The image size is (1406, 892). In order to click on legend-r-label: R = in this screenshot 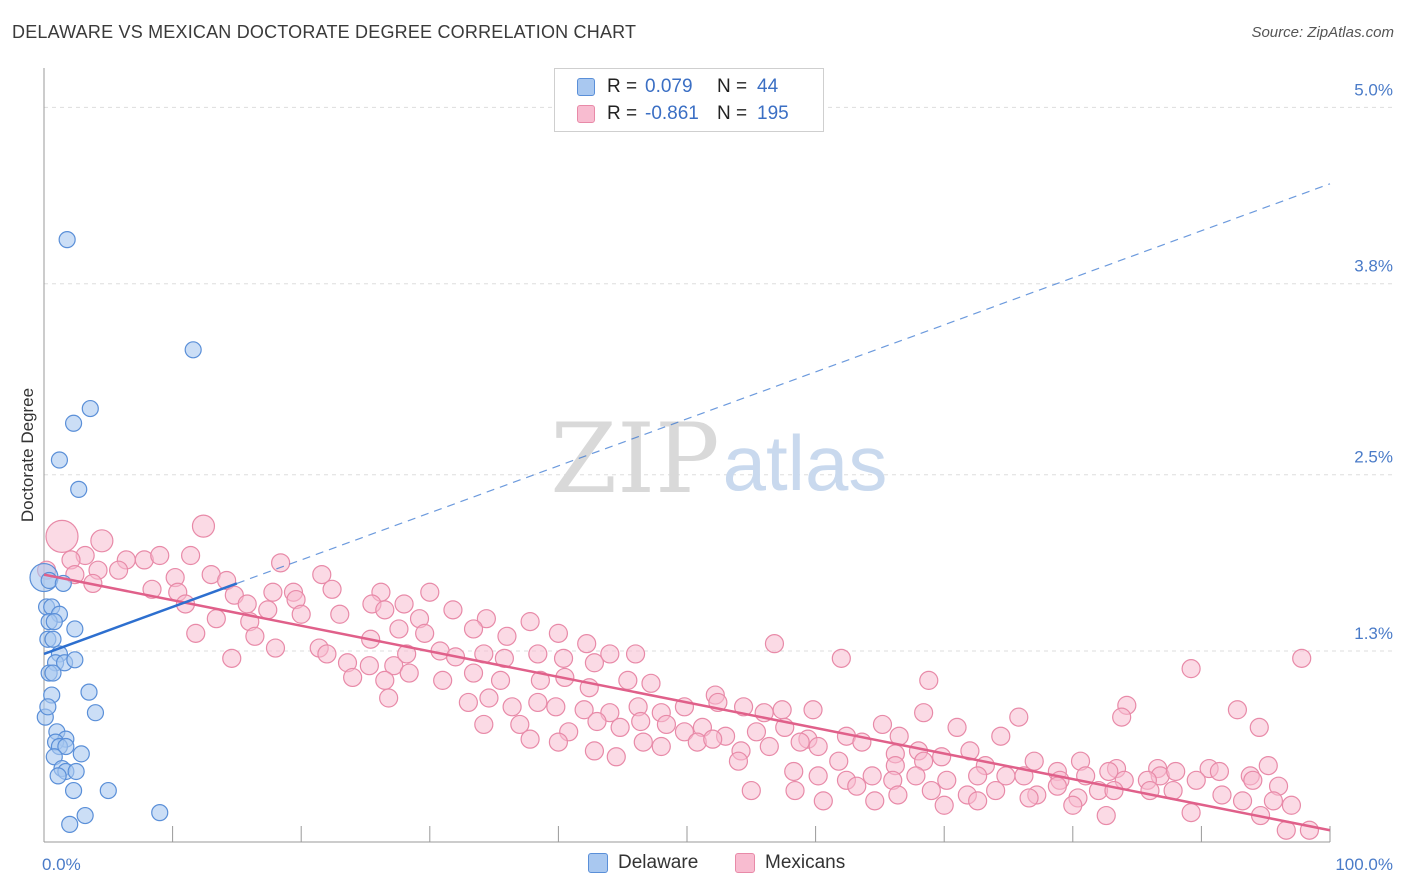, I will do `click(622, 86)`.